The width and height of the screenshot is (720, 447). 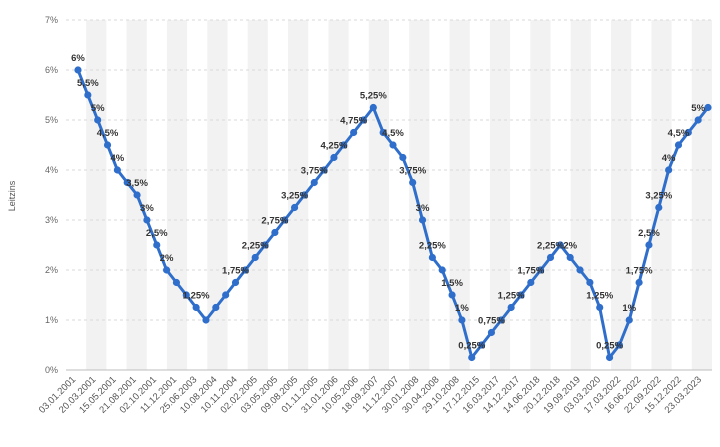 What do you see at coordinates (51, 370) in the screenshot?
I see `y-tick-label: 0%` at bounding box center [51, 370].